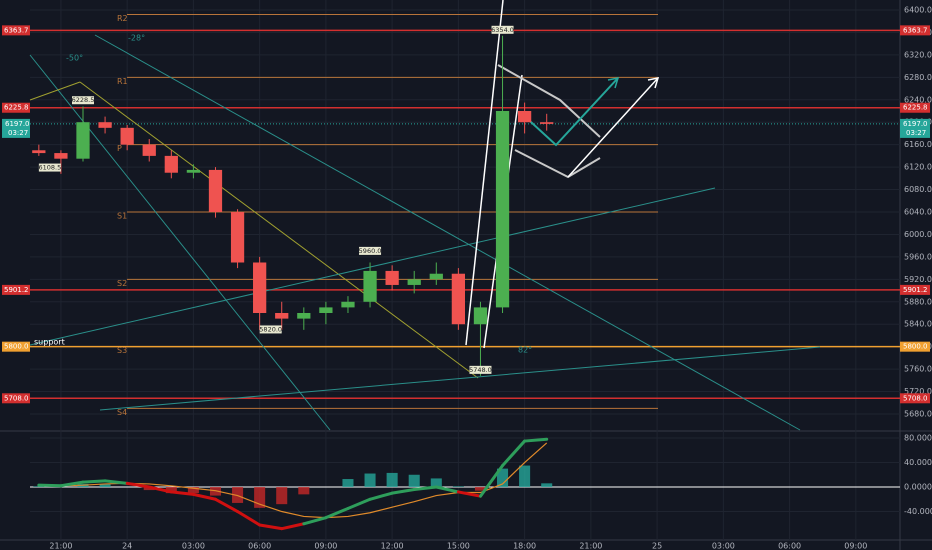 The width and height of the screenshot is (932, 550). What do you see at coordinates (918, 414) in the screenshot?
I see `y-tick-label: 5680.0` at bounding box center [918, 414].